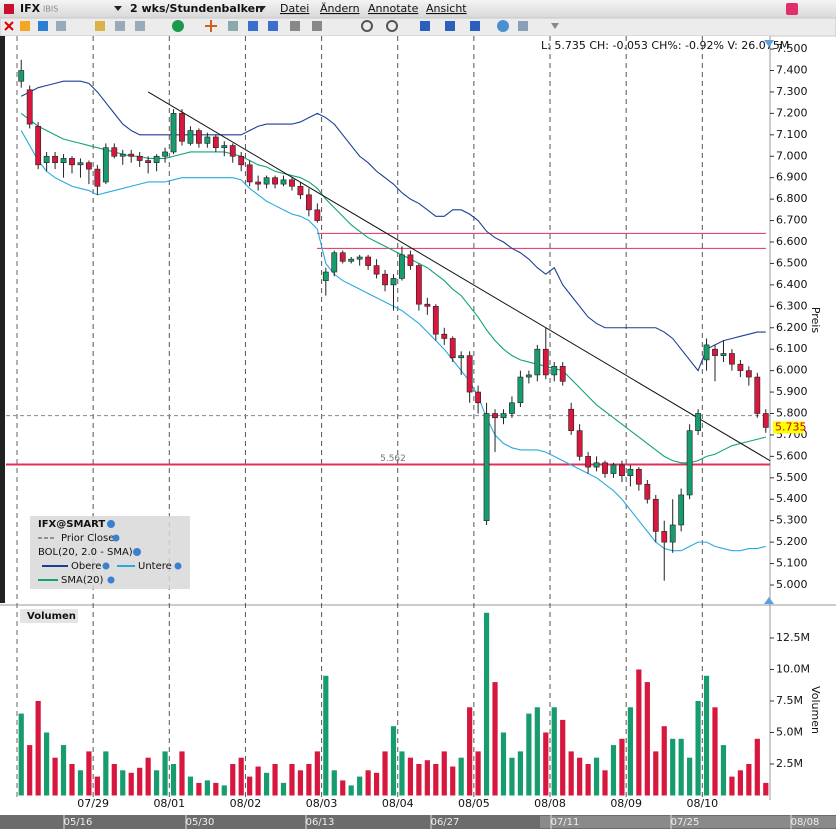 The width and height of the screenshot is (836, 829). What do you see at coordinates (792, 563) in the screenshot?
I see `y-tick-label: 5.100` at bounding box center [792, 563].